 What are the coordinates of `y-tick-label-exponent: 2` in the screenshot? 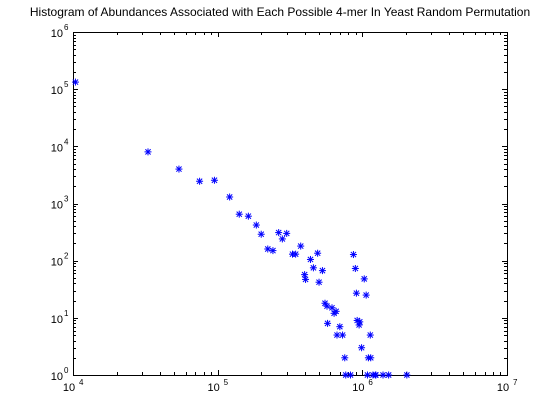 It's located at (66, 256).